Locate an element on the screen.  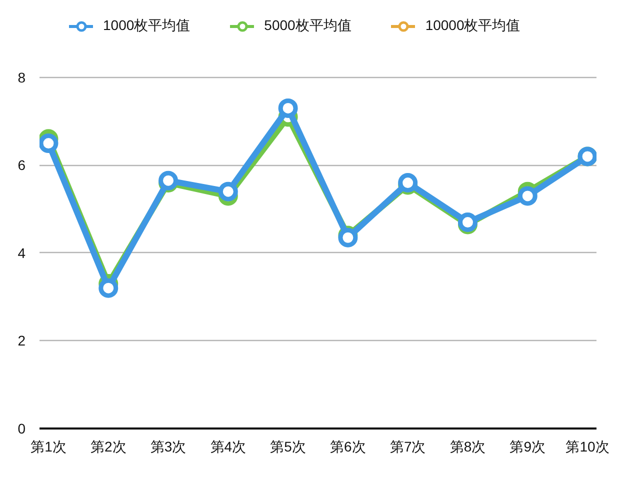
x-tick-label: 第5次 is located at coordinates (288, 446).